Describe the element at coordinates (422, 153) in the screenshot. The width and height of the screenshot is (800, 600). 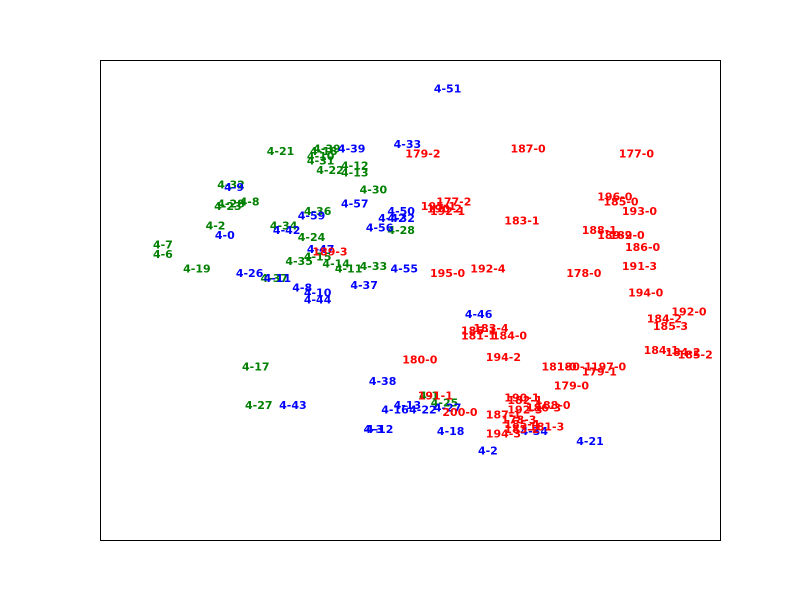
I see `point-label: 179-2` at that location.